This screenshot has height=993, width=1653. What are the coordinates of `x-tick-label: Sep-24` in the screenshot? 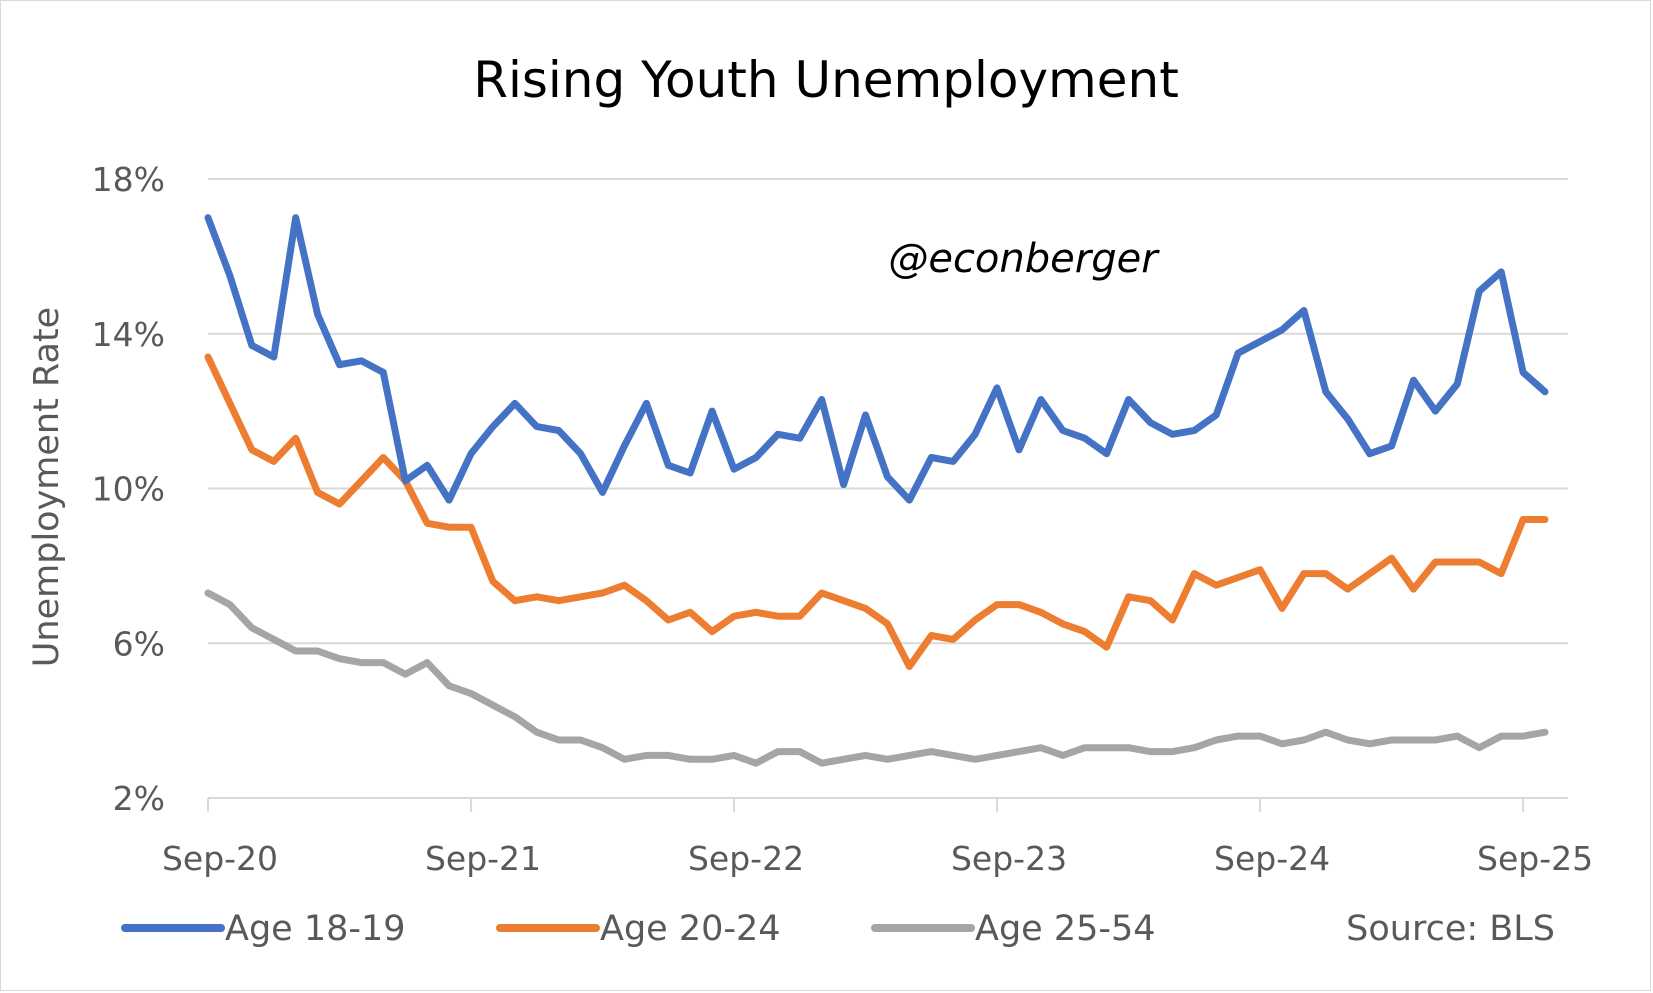 It's located at (1272, 858).